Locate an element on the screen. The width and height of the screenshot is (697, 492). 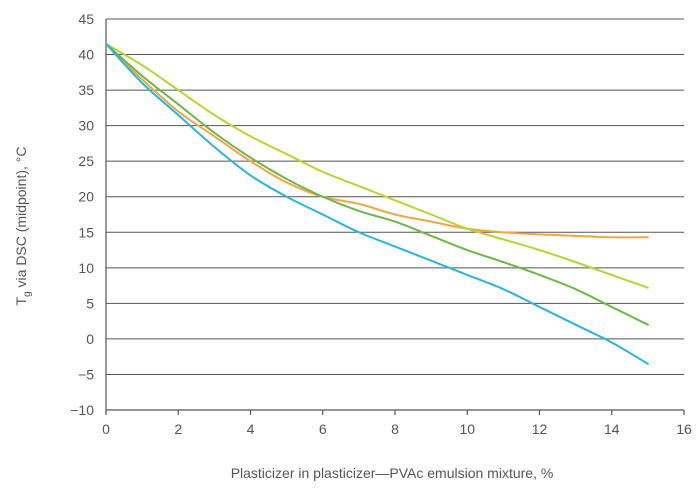
x-tick-label: 4 is located at coordinates (251, 429).